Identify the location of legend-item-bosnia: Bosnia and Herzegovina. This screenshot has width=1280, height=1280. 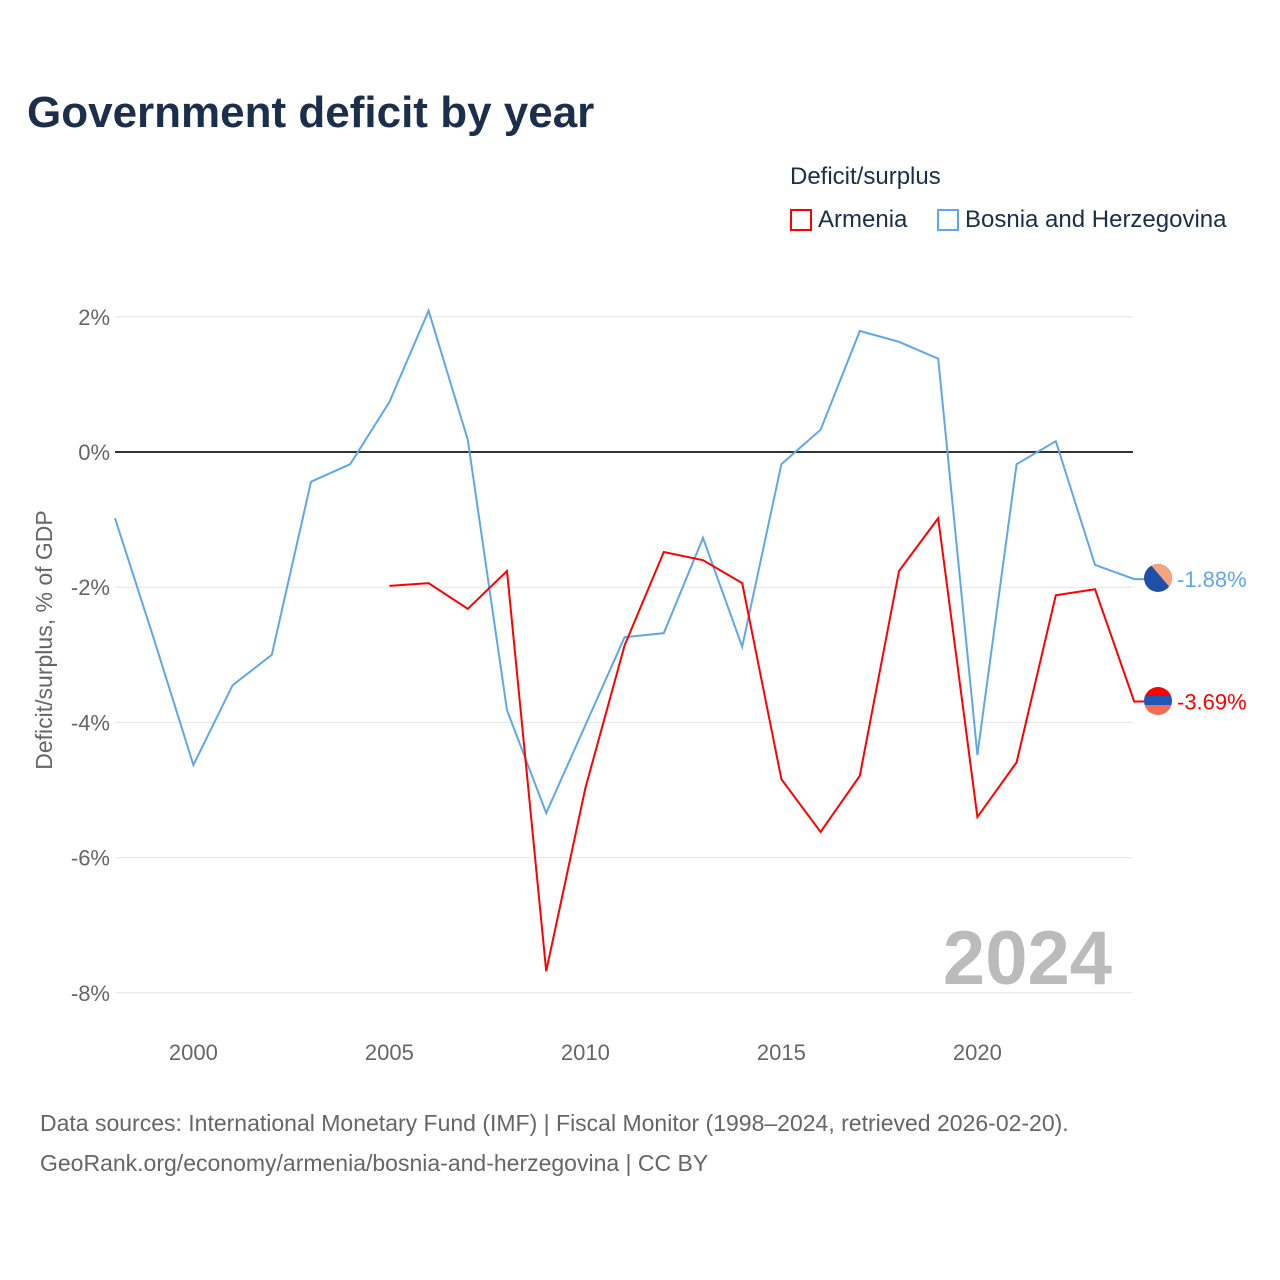
(1082, 220).